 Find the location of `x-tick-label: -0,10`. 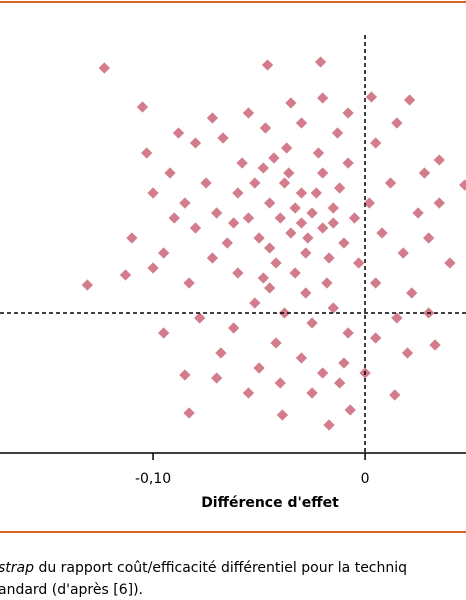

x-tick-label: -0,10 is located at coordinates (153, 479).